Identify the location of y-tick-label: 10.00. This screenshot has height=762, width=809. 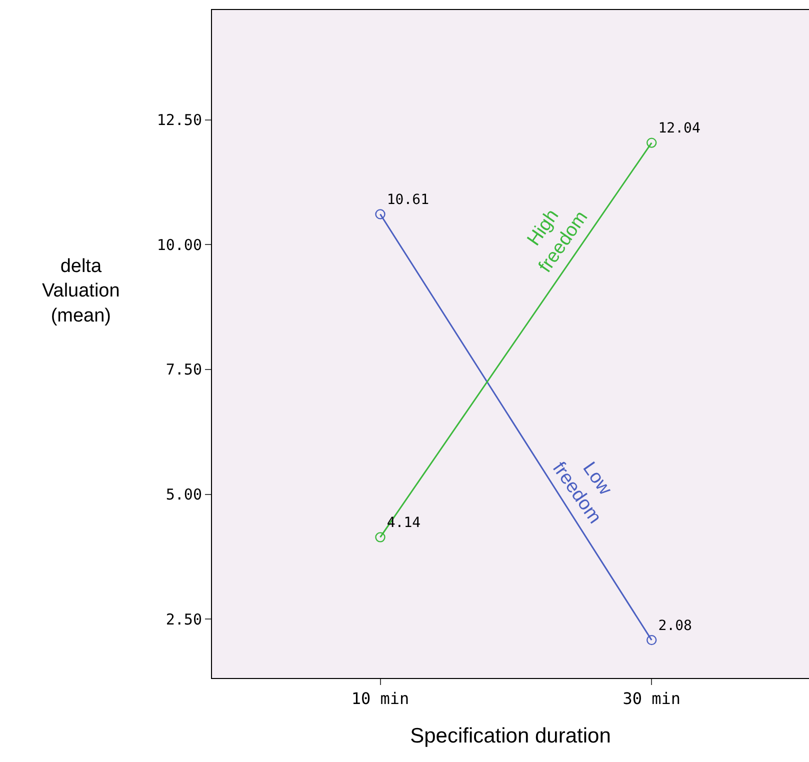
(179, 245).